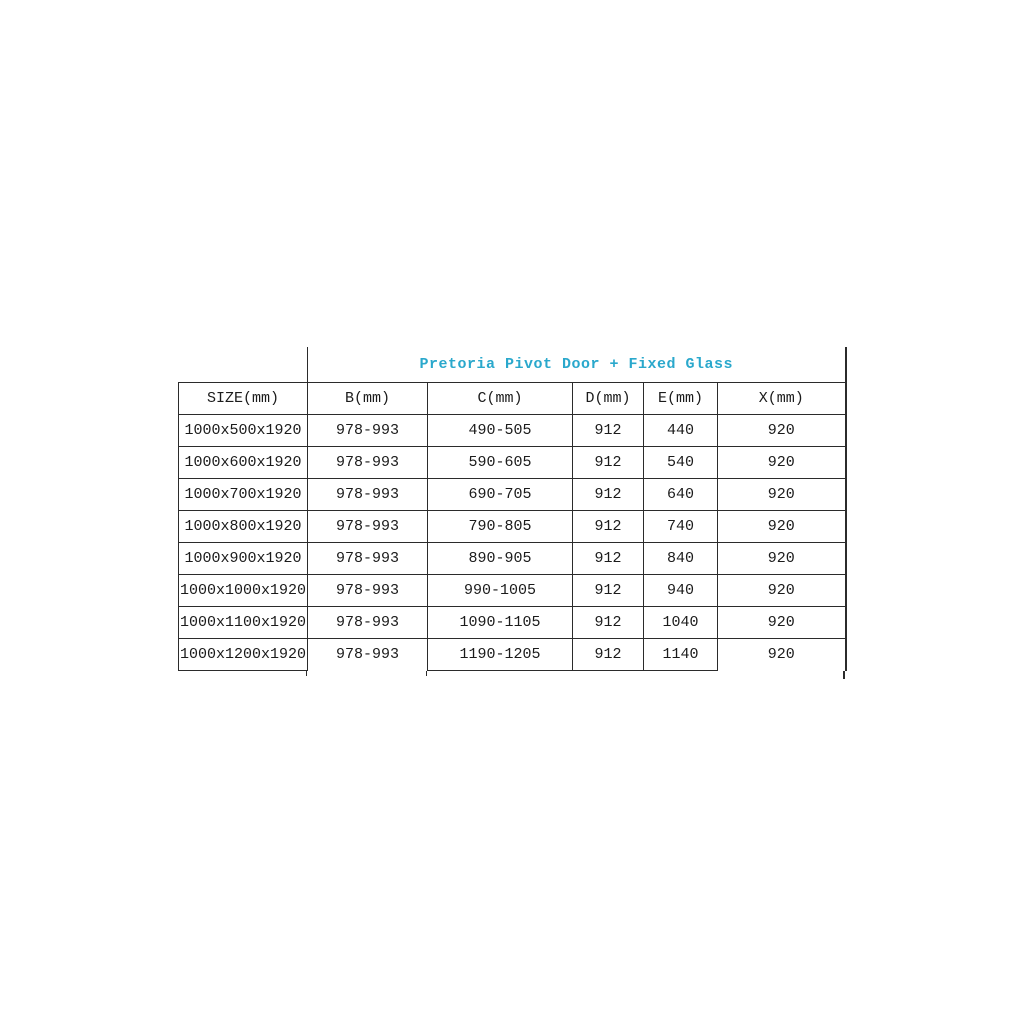  I want to click on cell-e: 1140, so click(680, 654).